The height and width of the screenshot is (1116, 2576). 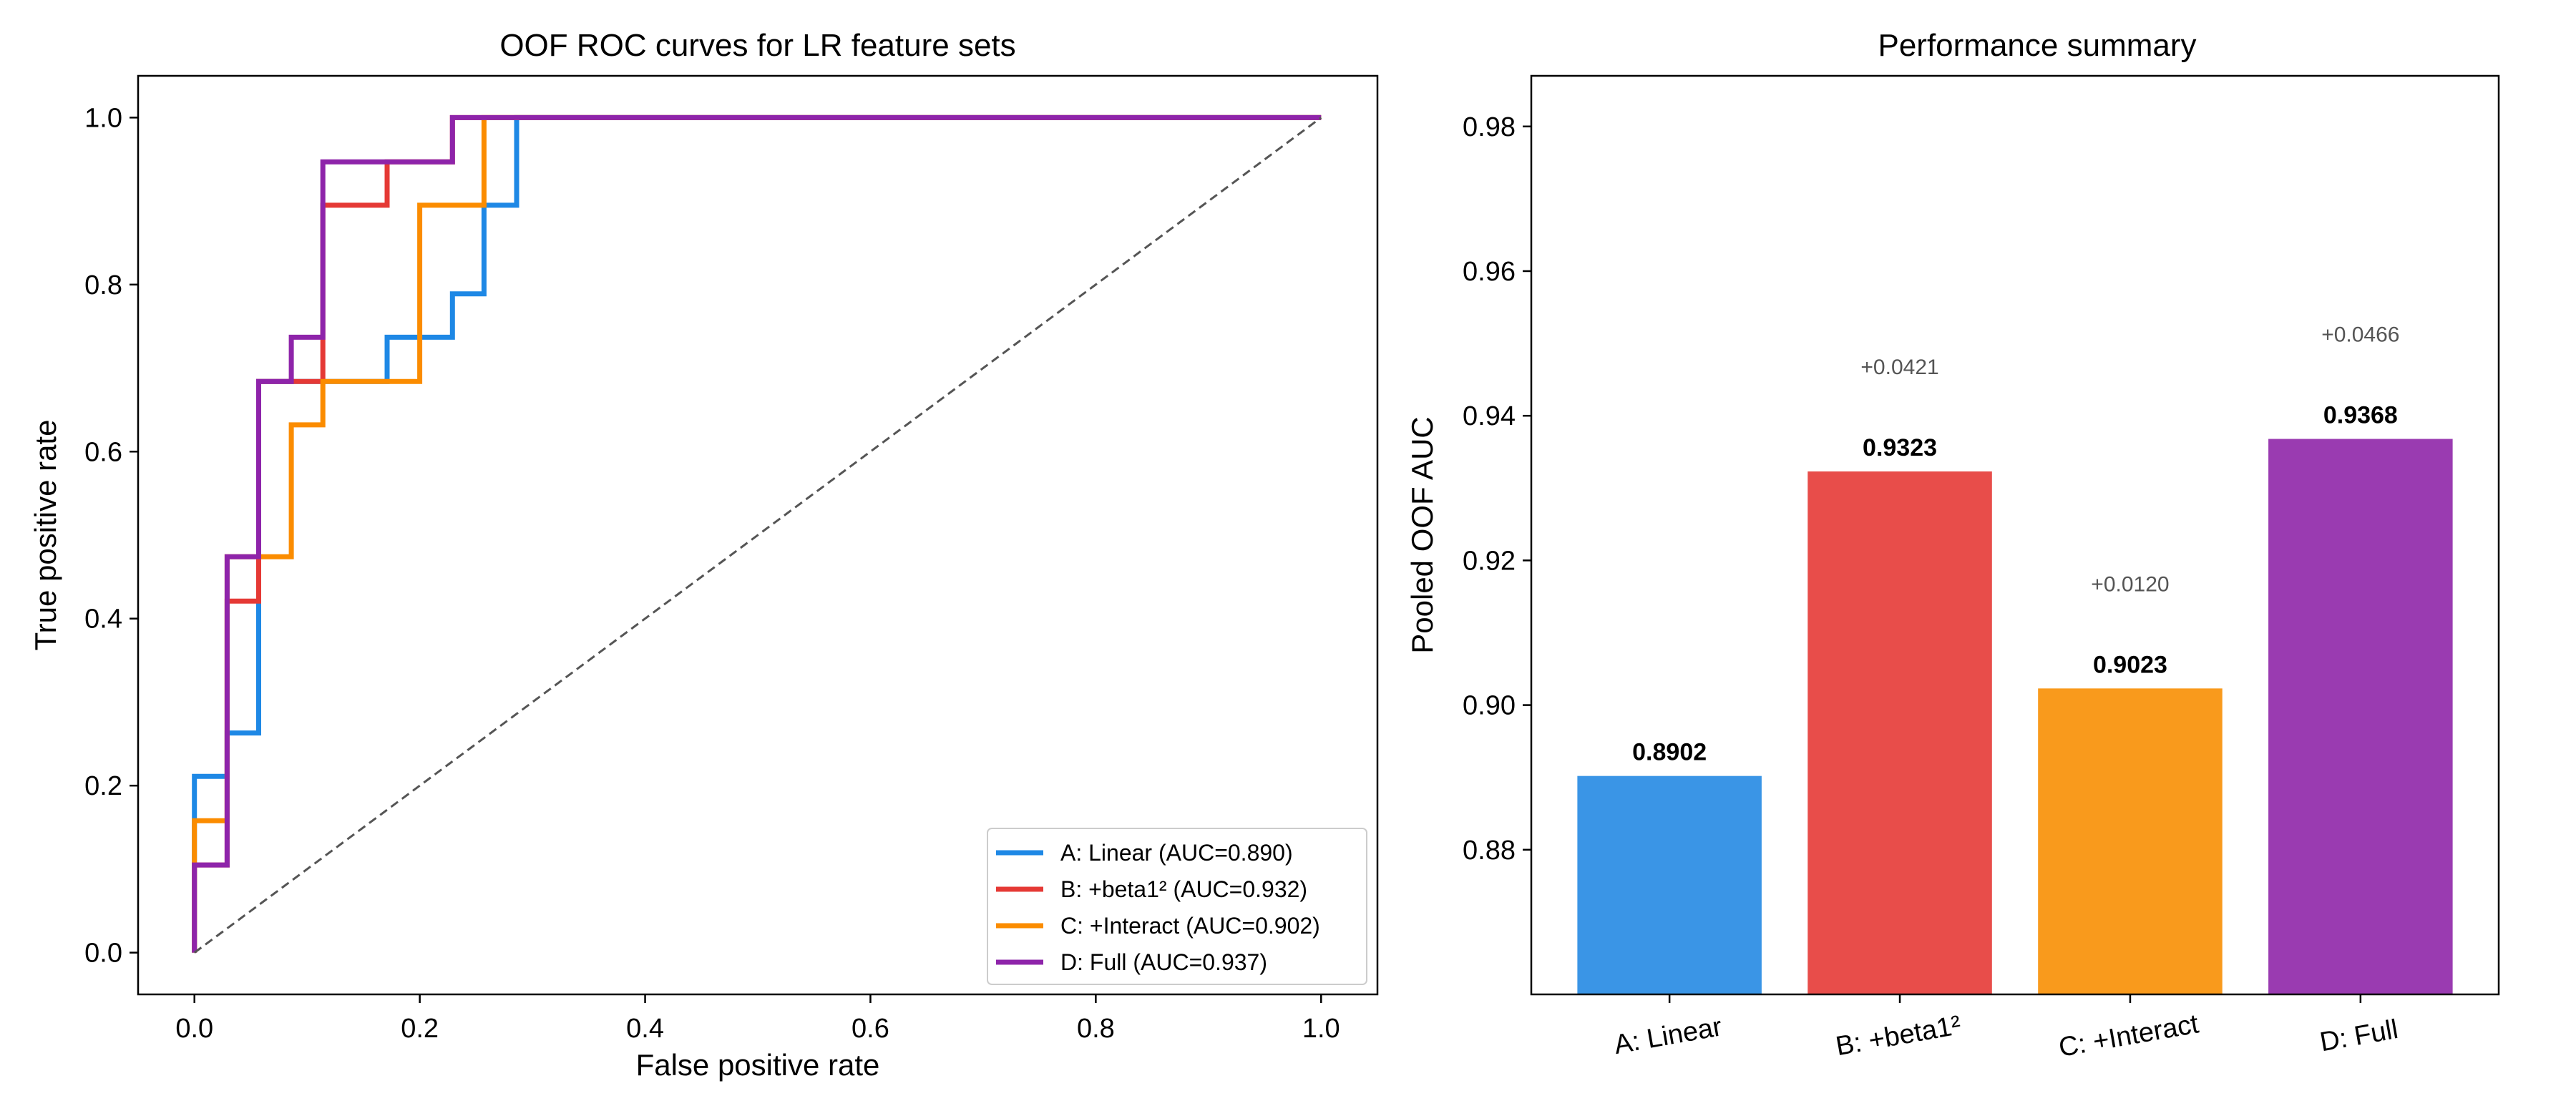 I want to click on bar-delta-label-2: +0.0120, so click(x=2130, y=584).